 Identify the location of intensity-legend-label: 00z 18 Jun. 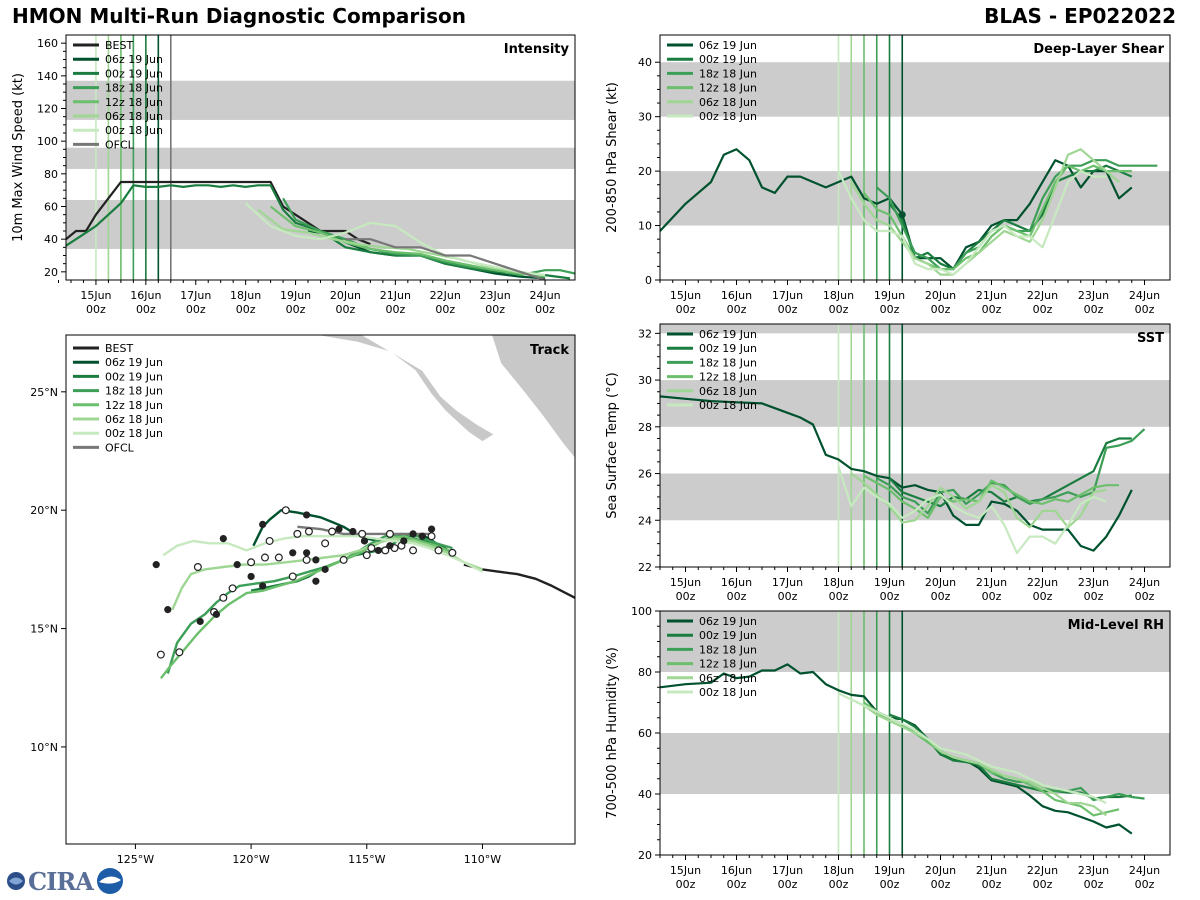
(134, 130).